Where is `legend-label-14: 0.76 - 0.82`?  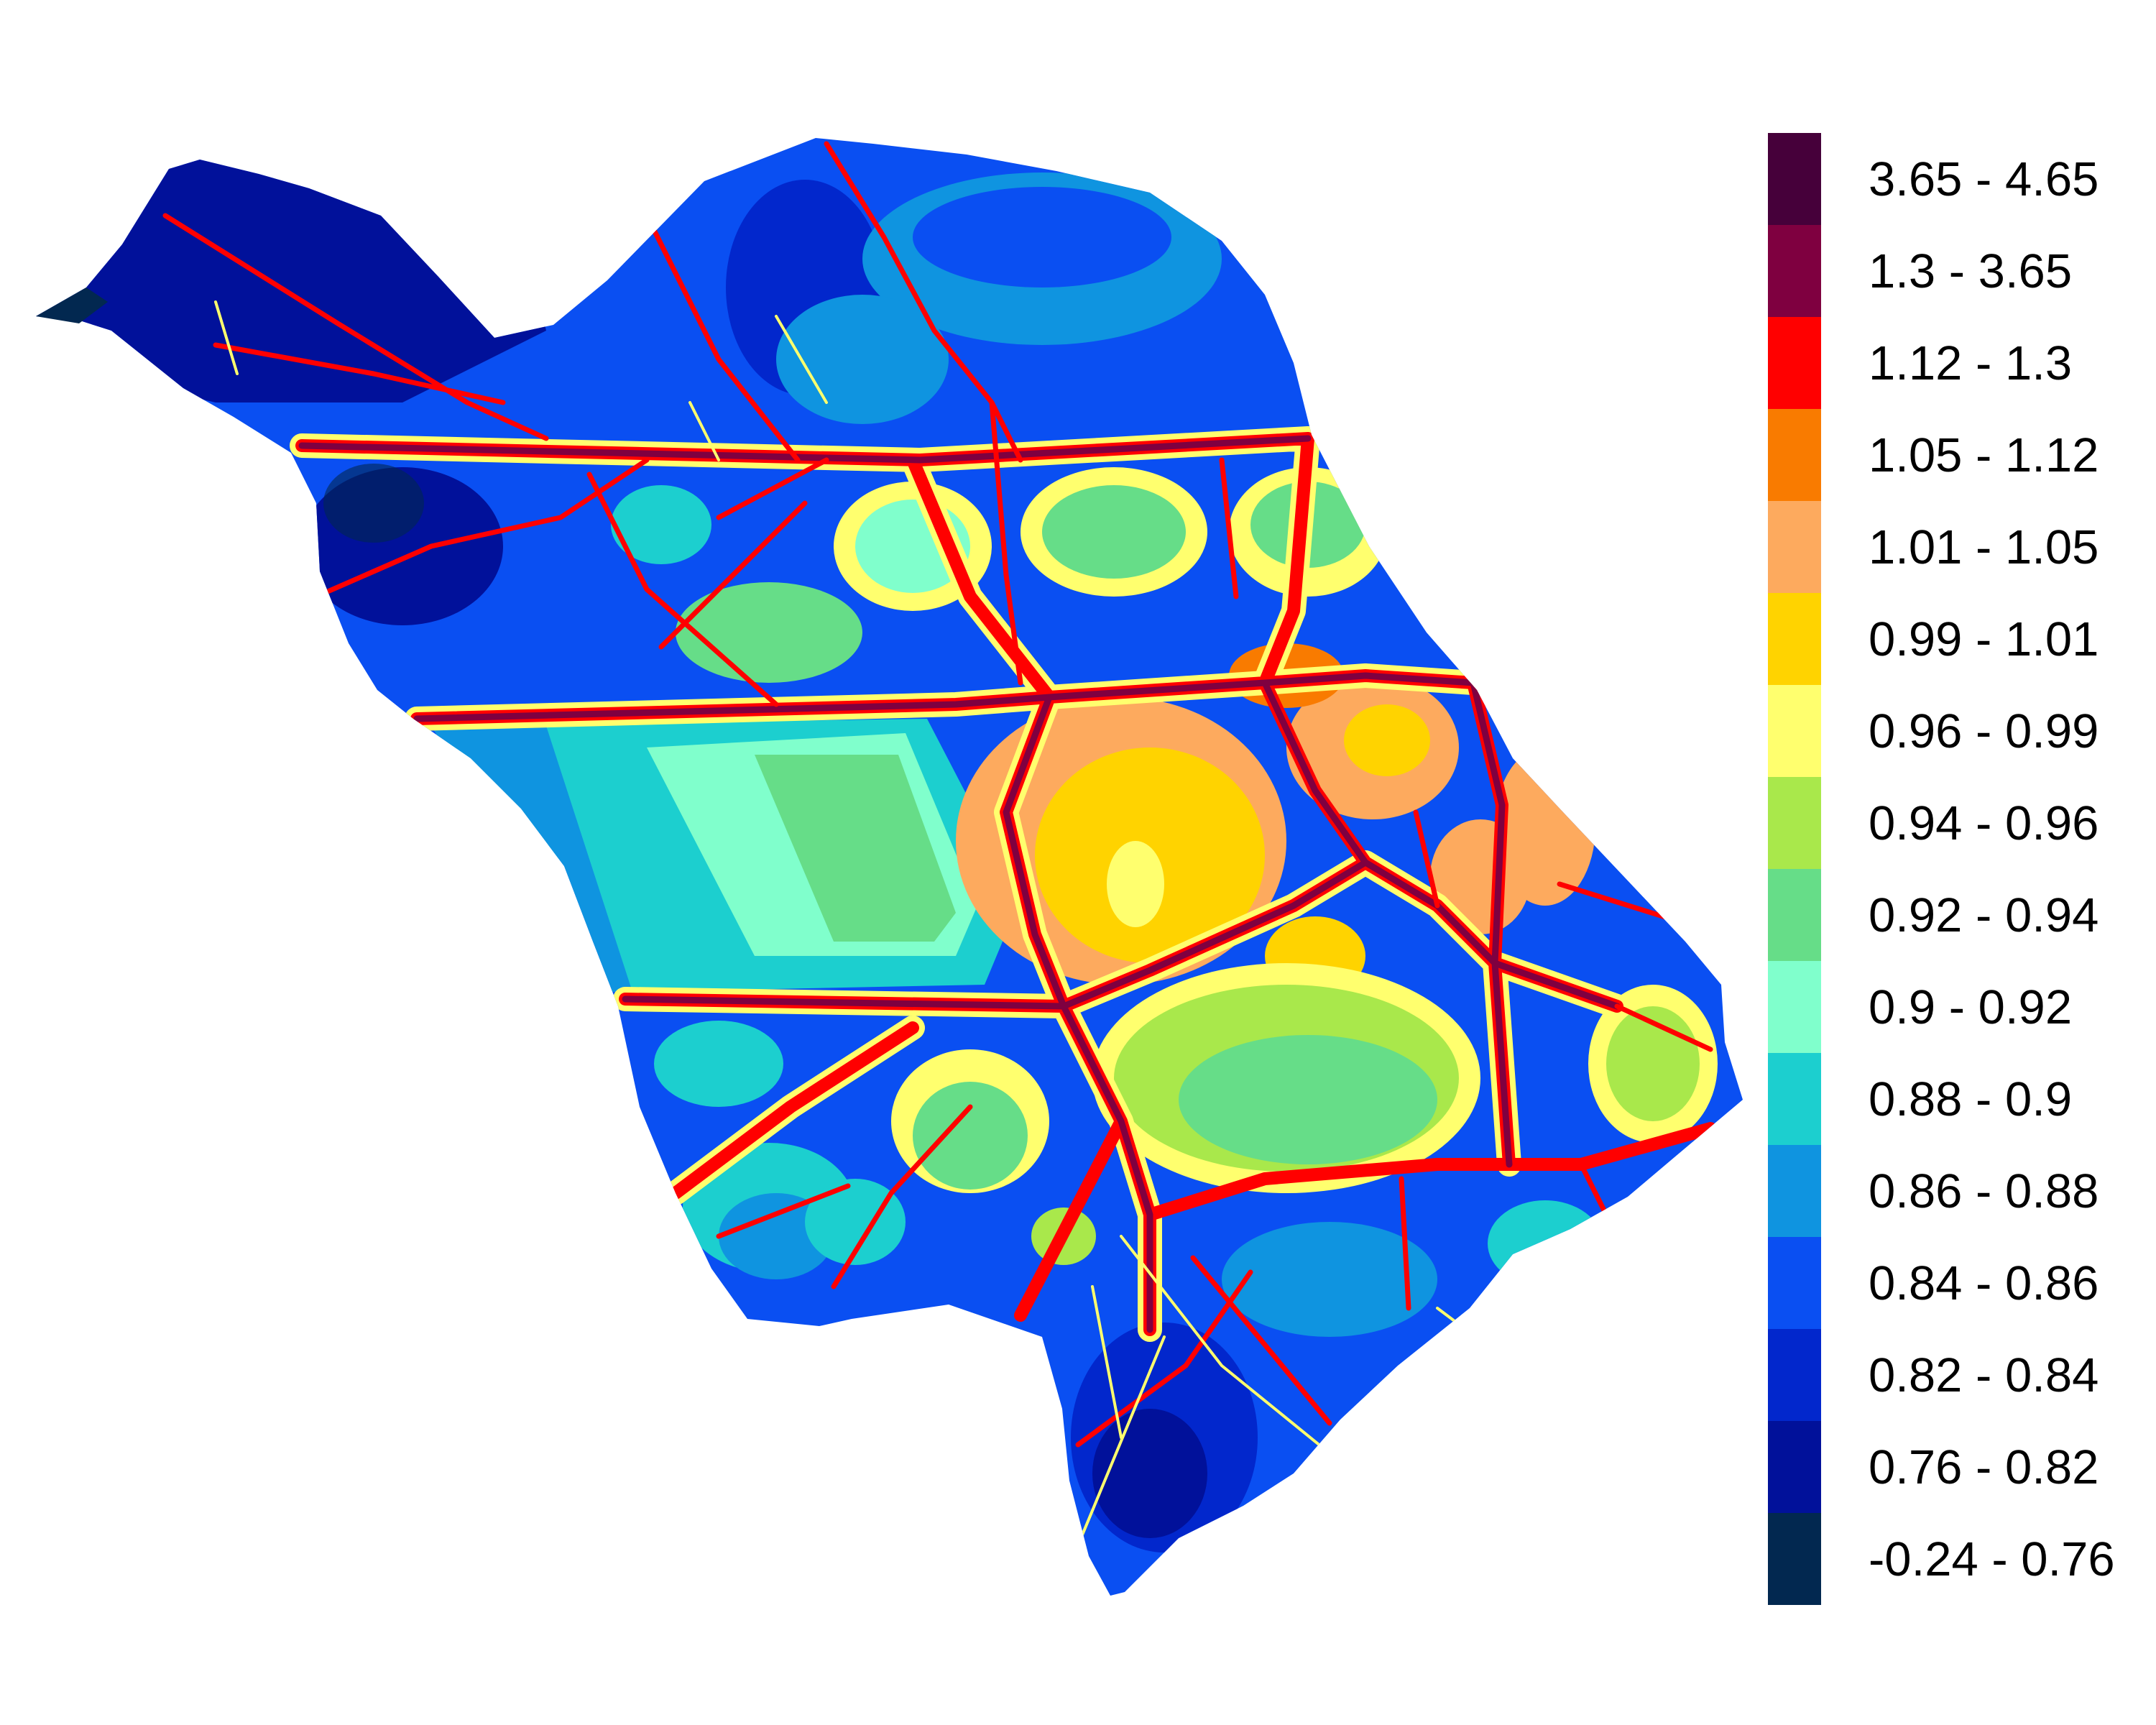 legend-label-14: 0.76 - 0.82 is located at coordinates (1984, 1467).